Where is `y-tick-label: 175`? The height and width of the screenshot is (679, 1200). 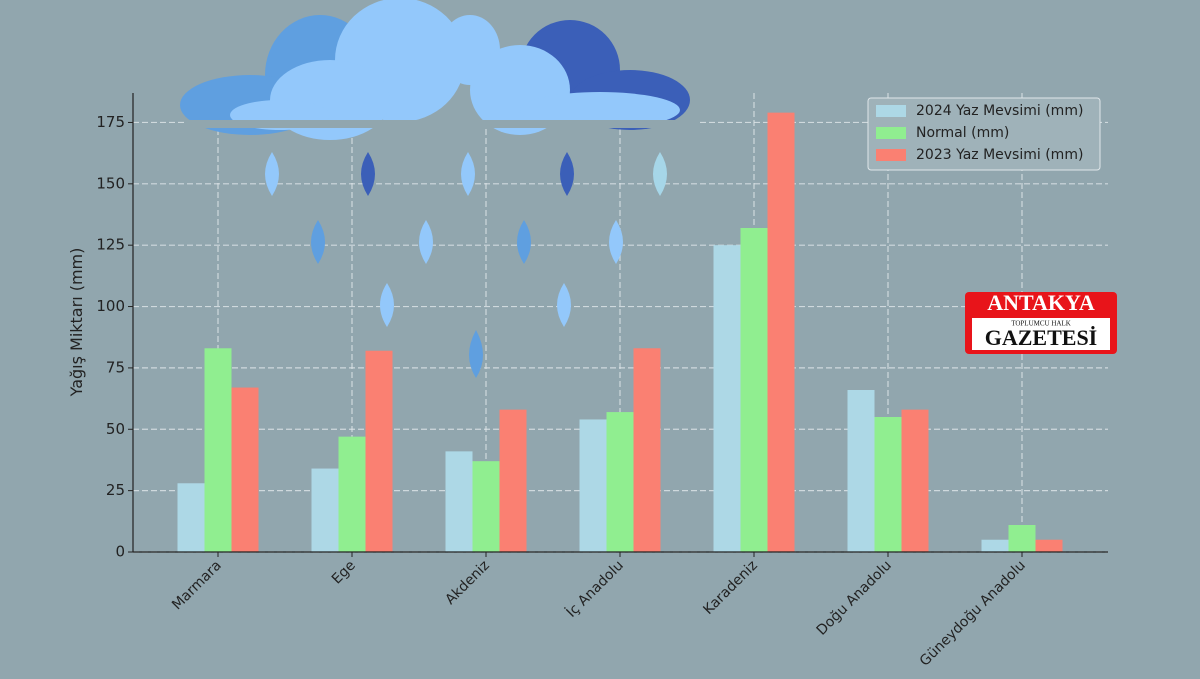
y-tick-label: 175 is located at coordinates (110, 122).